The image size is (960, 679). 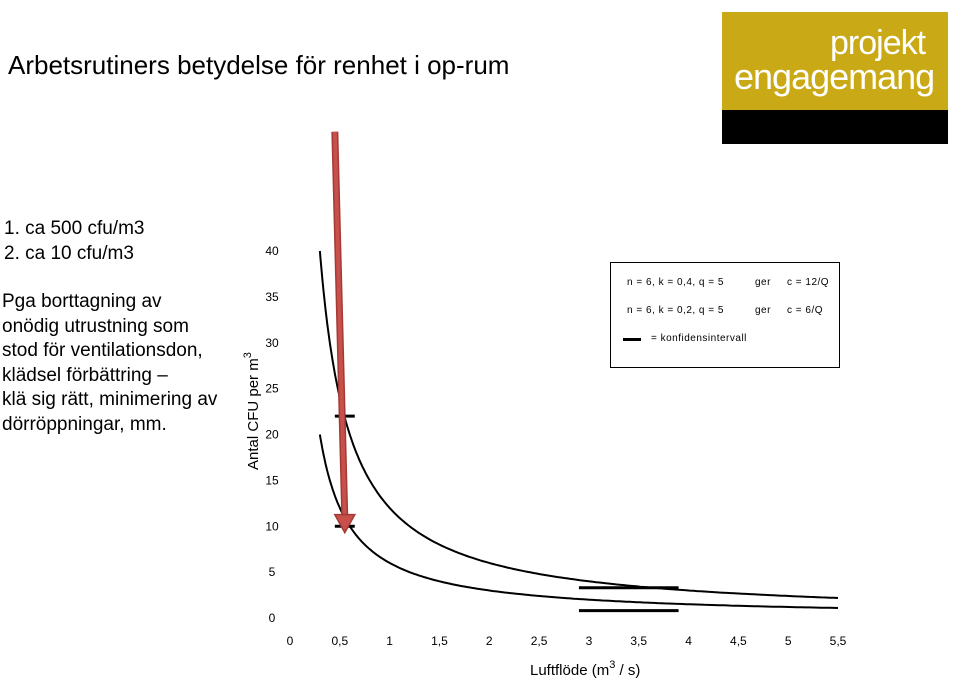 I want to click on y-tick-label: 25, so click(x=272, y=389).